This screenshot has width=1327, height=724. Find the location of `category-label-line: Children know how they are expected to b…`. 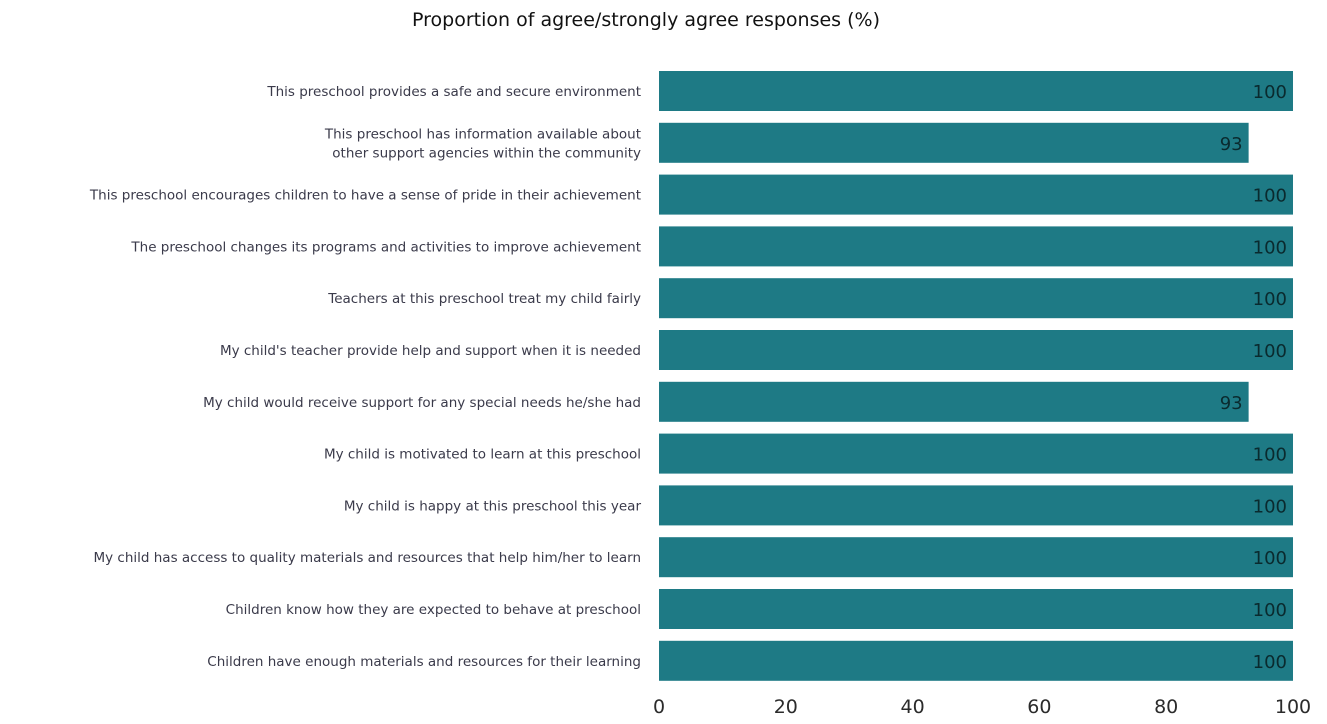

category-label-line: Children know how they are expected to b… is located at coordinates (433, 610).